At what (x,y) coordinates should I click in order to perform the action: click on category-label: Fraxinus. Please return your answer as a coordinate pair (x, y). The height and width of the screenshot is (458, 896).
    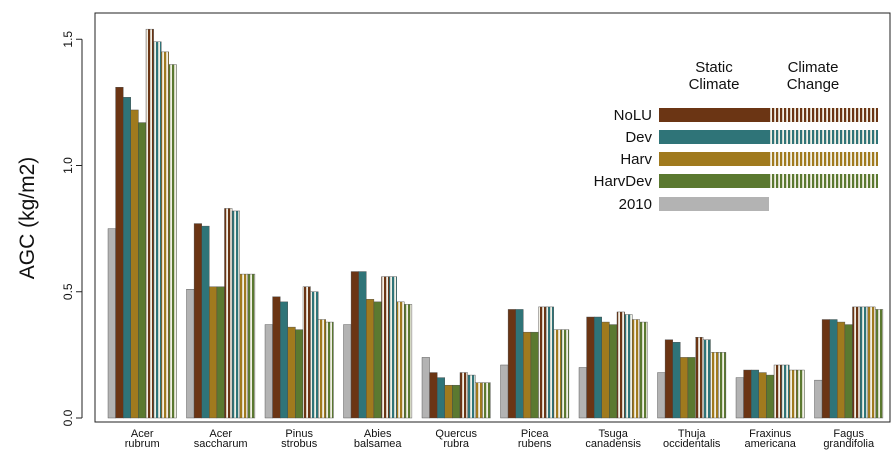
    Looking at the image, I should click on (770, 434).